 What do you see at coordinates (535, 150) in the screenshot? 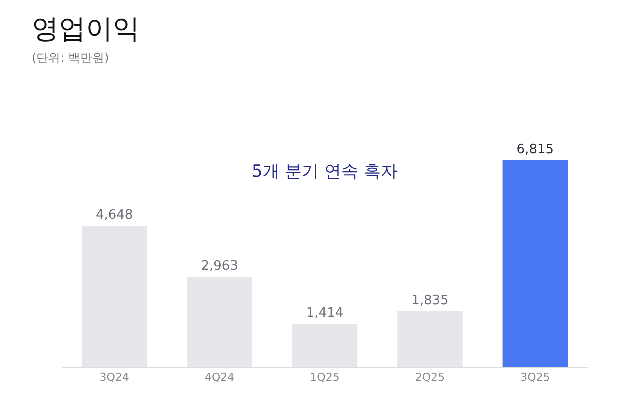
I see `data-label: 6,815` at bounding box center [535, 150].